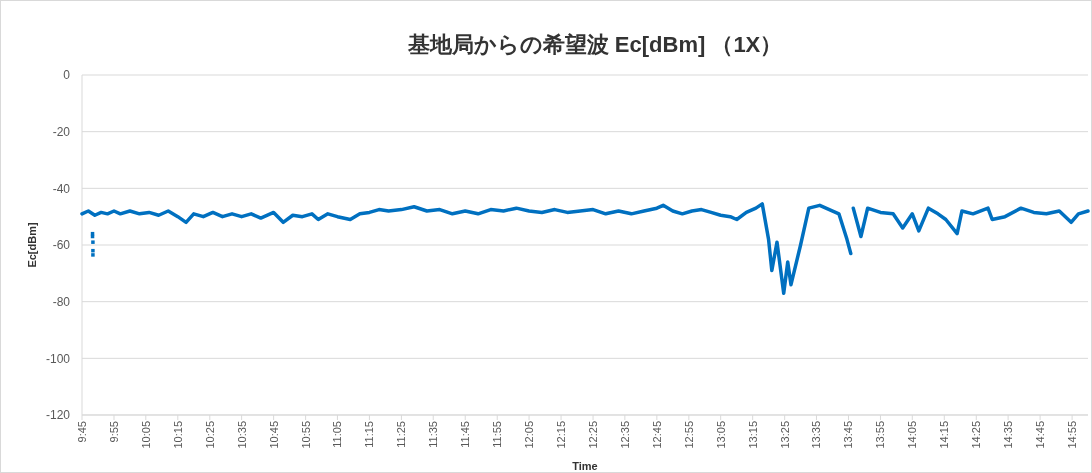 The height and width of the screenshot is (473, 1092). I want to click on y-tick-label: -40, so click(61, 188).